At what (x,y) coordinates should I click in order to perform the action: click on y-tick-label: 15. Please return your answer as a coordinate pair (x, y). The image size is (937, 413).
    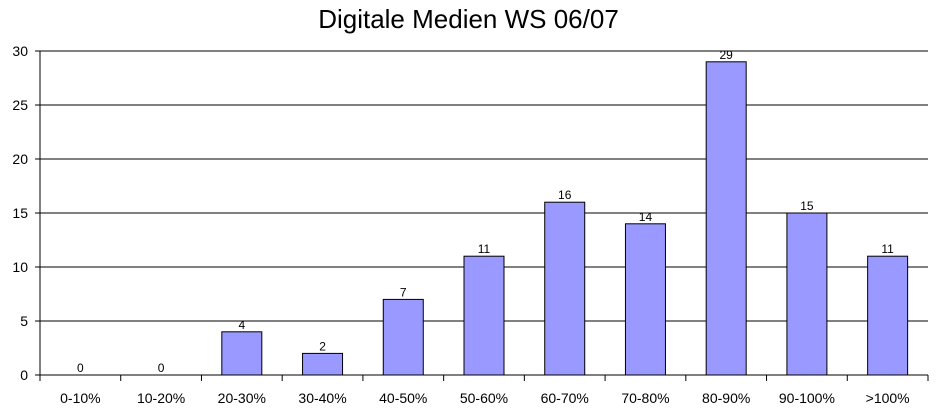
    Looking at the image, I should click on (20, 213).